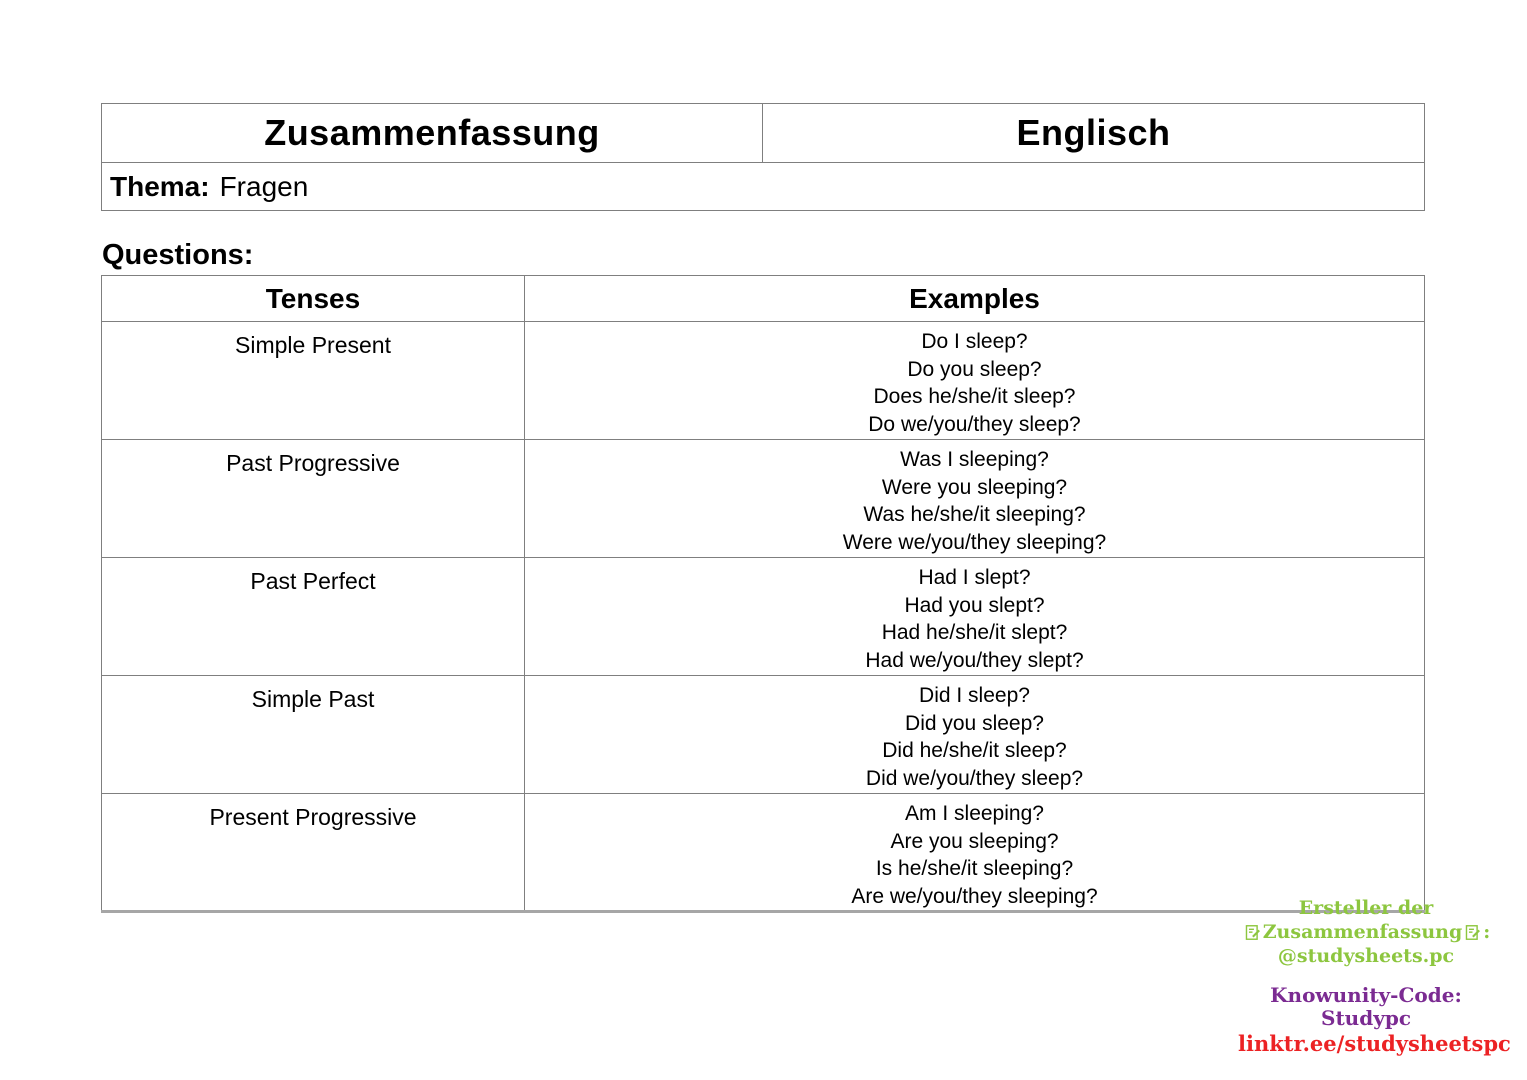  What do you see at coordinates (313, 817) in the screenshot?
I see `tense-name: Present Progressive` at bounding box center [313, 817].